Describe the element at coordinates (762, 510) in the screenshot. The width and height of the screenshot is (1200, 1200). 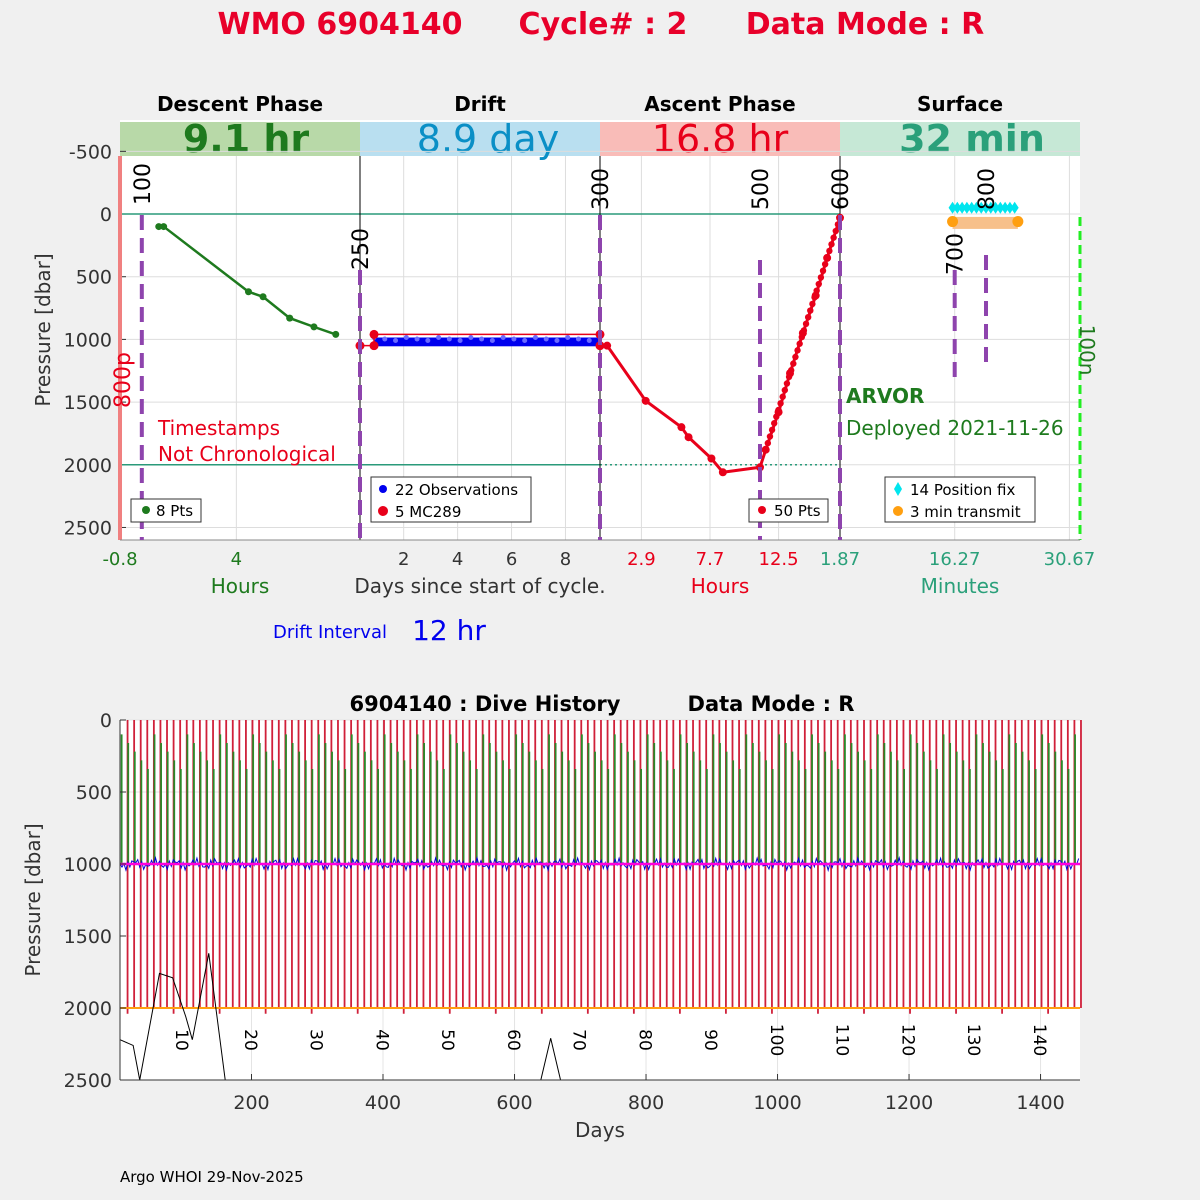
I see `ascent-legend-swatch` at that location.